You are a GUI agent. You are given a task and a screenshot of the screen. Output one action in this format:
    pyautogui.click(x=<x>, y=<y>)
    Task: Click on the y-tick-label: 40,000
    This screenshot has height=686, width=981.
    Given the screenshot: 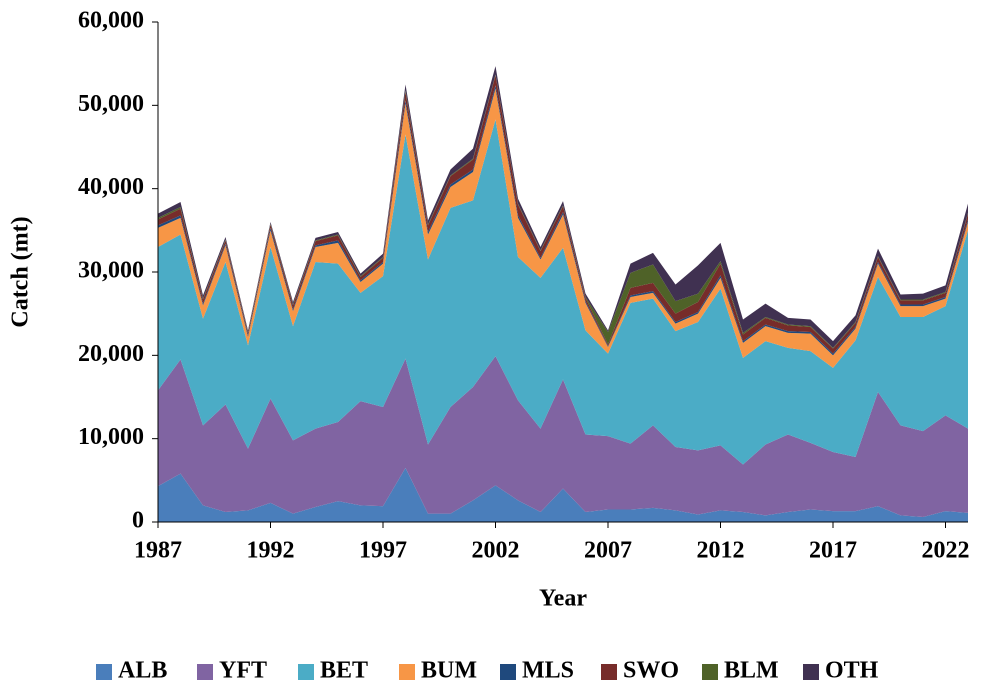 What is the action you would take?
    pyautogui.click(x=111, y=187)
    